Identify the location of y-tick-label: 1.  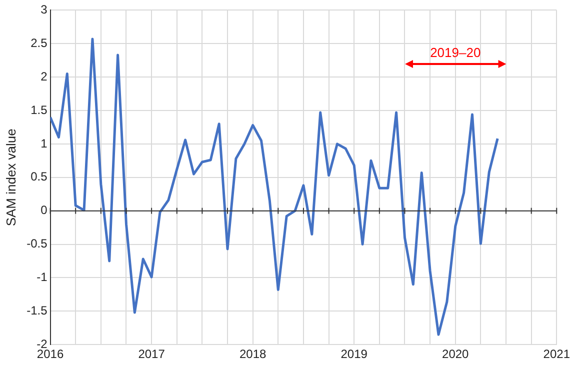
(44, 143).